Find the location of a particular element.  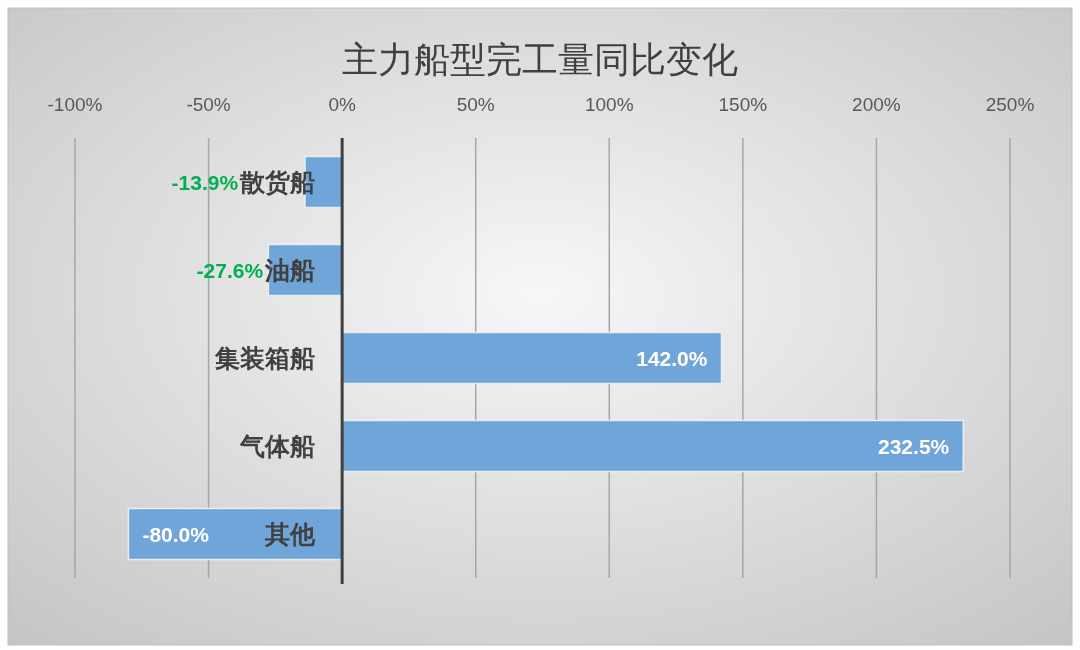

data-label: -13.9% is located at coordinates (205, 182).